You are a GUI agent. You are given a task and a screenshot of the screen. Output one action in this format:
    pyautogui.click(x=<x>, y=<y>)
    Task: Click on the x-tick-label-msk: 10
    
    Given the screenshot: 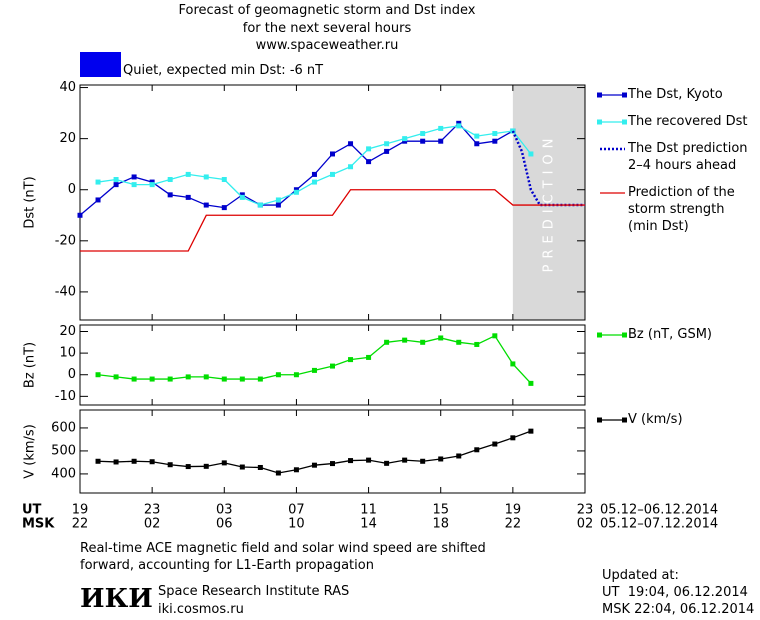 What is the action you would take?
    pyautogui.click(x=296, y=524)
    